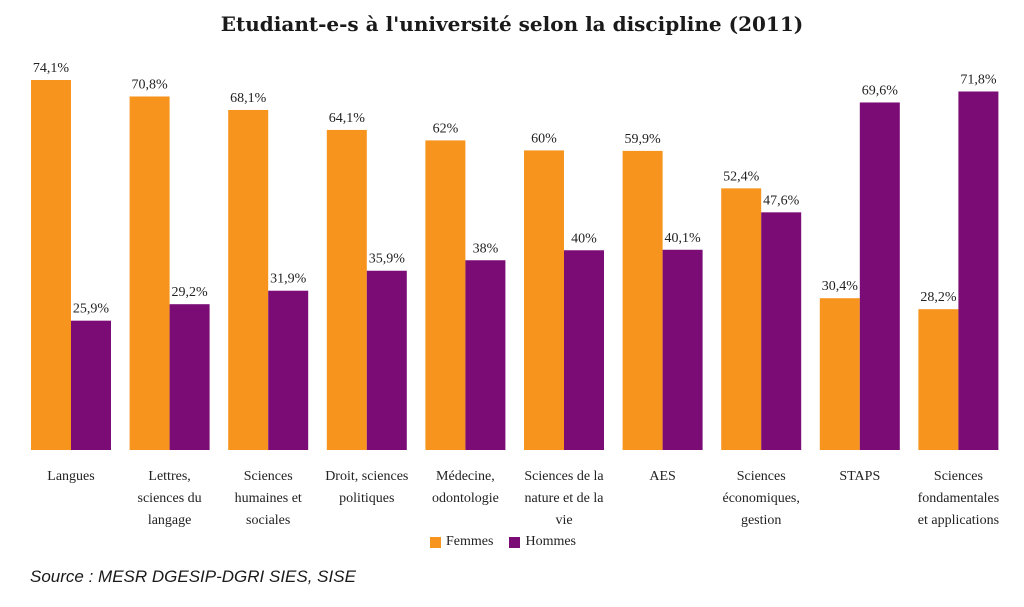 This screenshot has width=1024, height=607. Describe the element at coordinates (193, 576) in the screenshot. I see `source-note: Source : MESR DGESIP-DGRI SIES, SISE` at that location.